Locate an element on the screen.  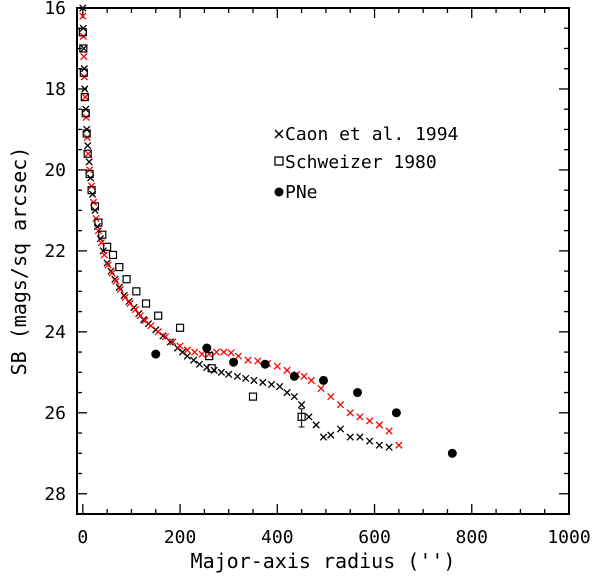
legend-item-caon: Caon et al. 1994 is located at coordinates (366, 134).